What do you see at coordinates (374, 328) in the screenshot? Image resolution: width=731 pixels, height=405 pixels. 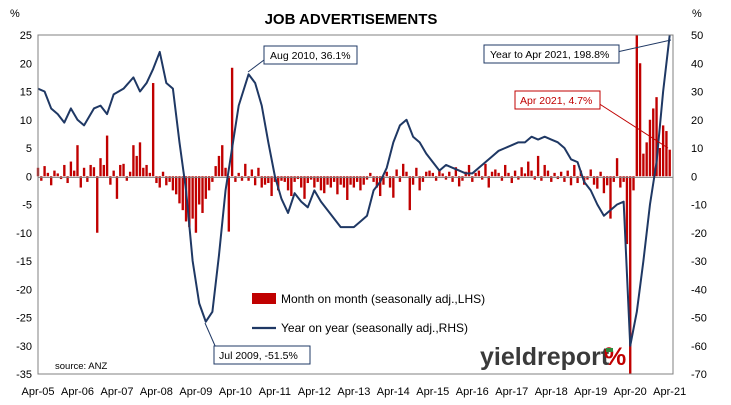 I see `legend-label: Year on year (seasonally adj.,RHS)` at bounding box center [374, 328].